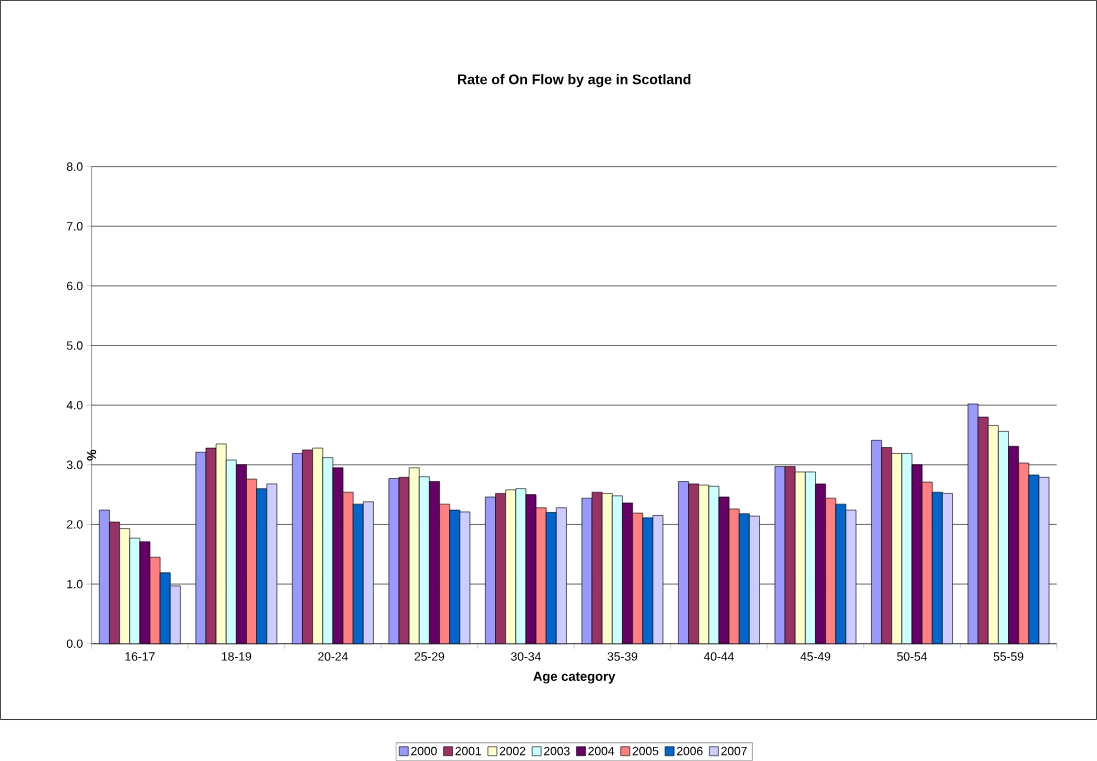  Describe the element at coordinates (526, 656) in the screenshot. I see `x-tick-label: 30-34` at that location.